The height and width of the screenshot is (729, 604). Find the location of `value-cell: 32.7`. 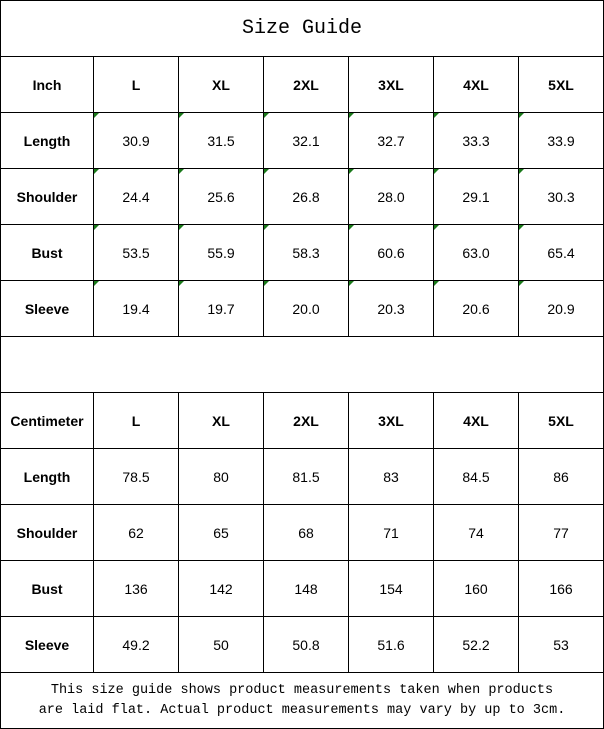

value-cell: 32.7 is located at coordinates (391, 140).